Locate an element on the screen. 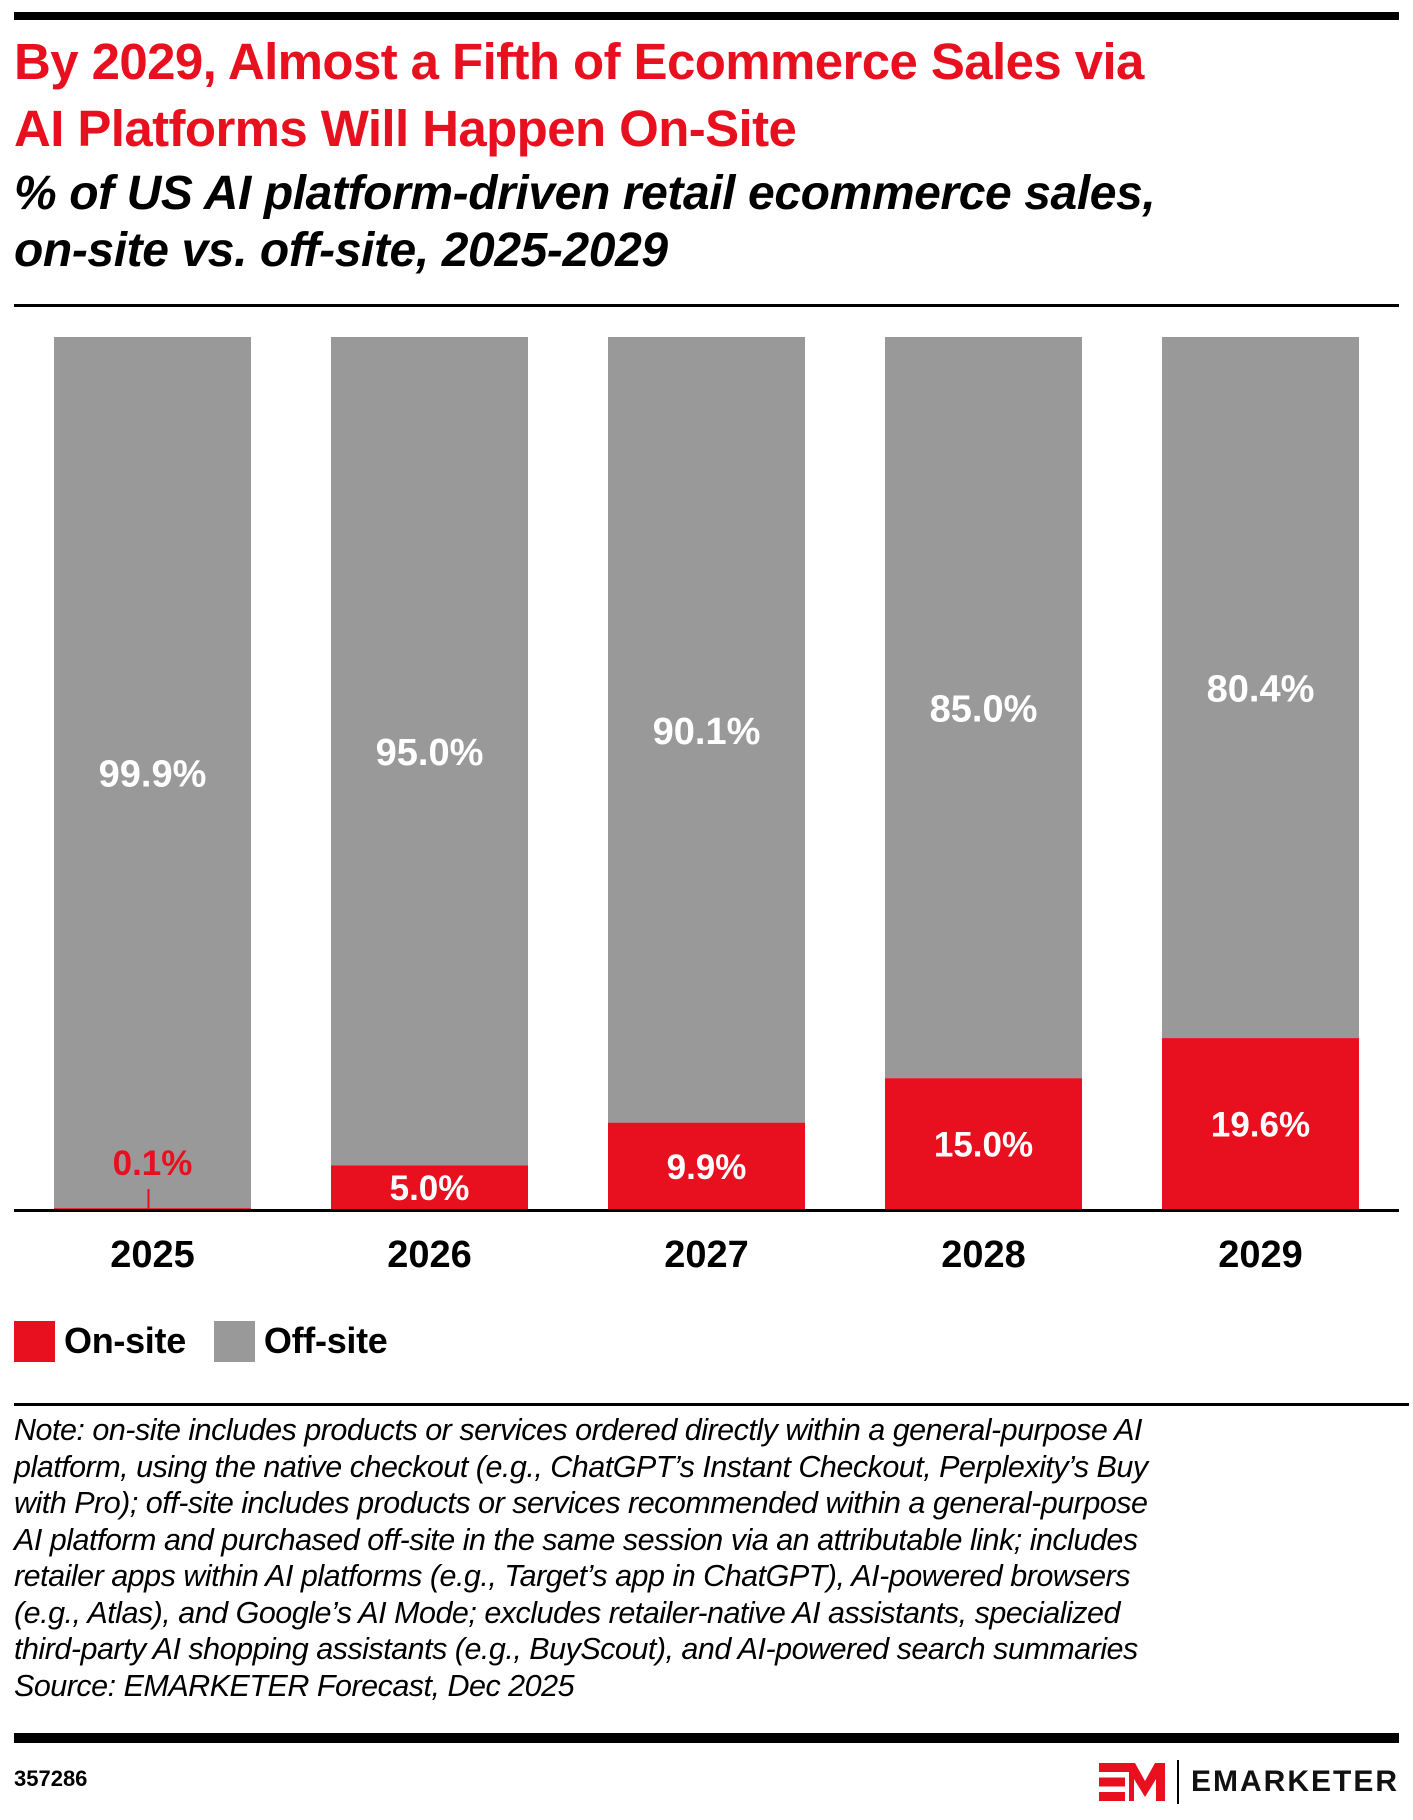 This screenshot has width=1413, height=1820. subtitle-line-2: on-site vs. off-site, 2025-2029 is located at coordinates (341, 250).